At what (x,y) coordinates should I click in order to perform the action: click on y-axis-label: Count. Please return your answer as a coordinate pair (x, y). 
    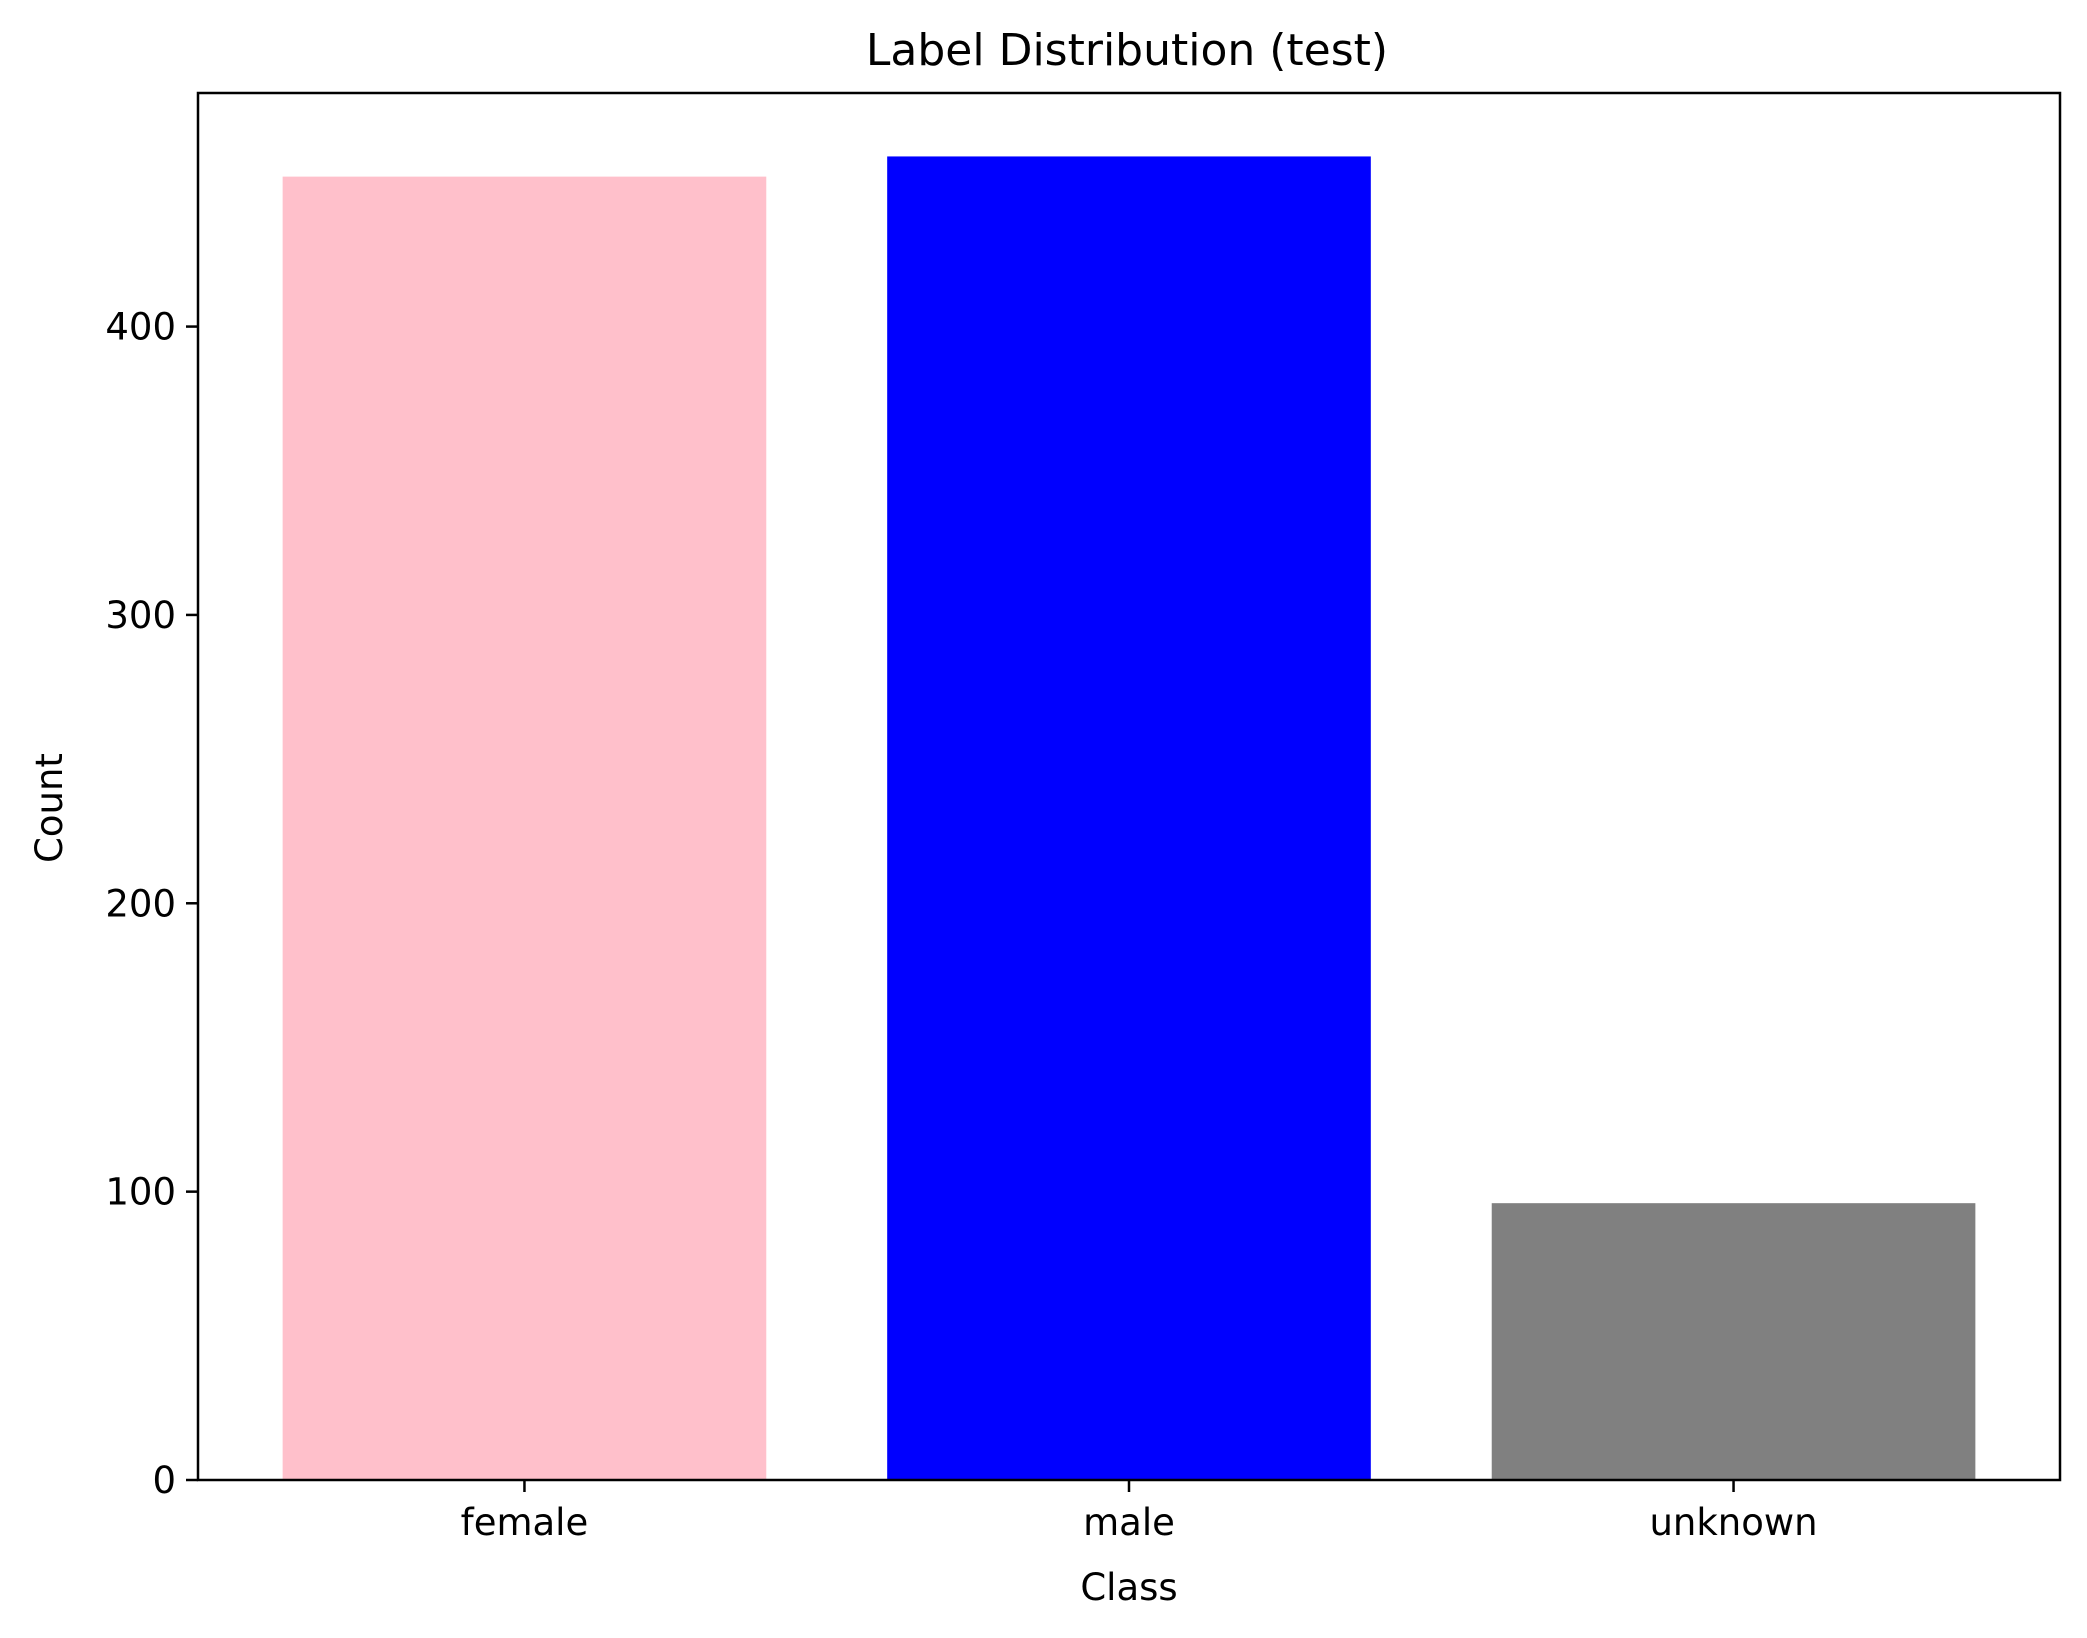
    Looking at the image, I should click on (49, 808).